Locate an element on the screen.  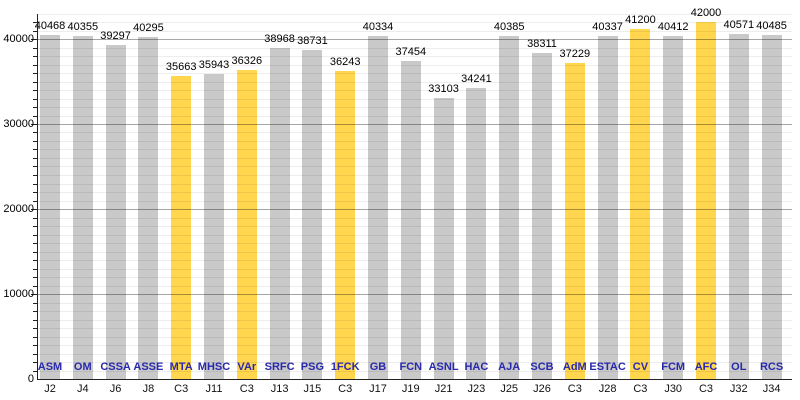
matchday-label: J15 is located at coordinates (312, 389).